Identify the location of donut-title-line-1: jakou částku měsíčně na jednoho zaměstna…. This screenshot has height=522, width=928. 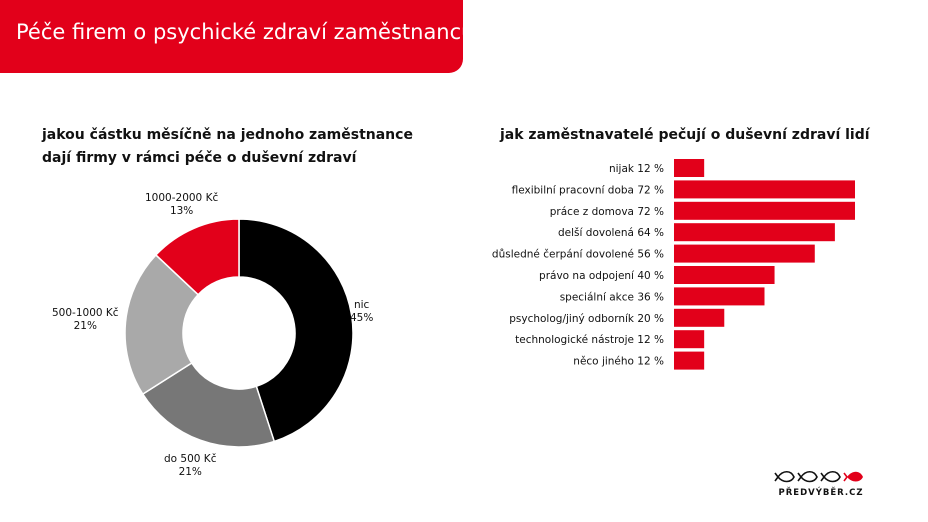
(227, 135).